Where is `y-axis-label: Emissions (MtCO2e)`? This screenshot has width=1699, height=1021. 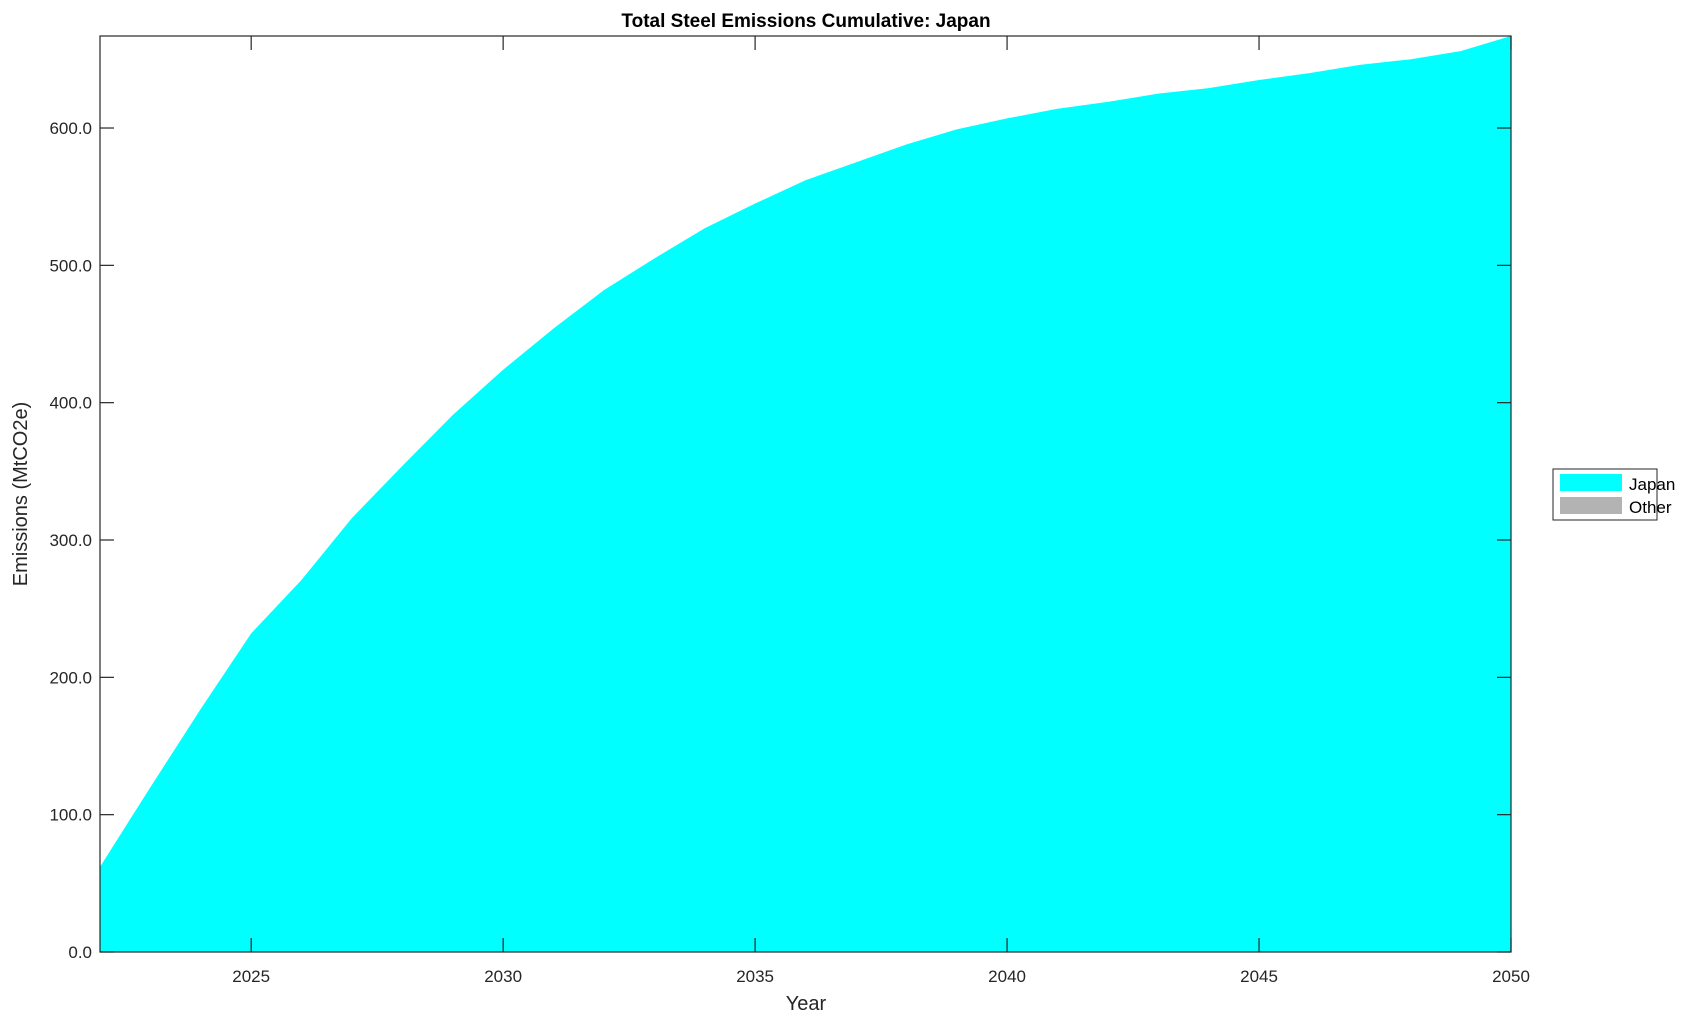 y-axis-label: Emissions (MtCO2e) is located at coordinates (21, 494).